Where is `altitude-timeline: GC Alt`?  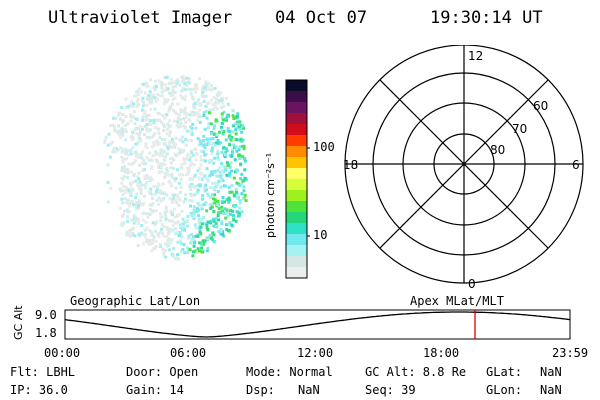
altitude-timeline: GC Alt is located at coordinates (291, 322).